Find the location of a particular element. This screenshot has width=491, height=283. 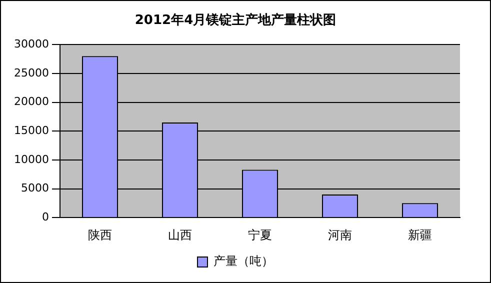

chart-title: 2012年4月镁锭主产地产量柱状图 is located at coordinates (235, 20).